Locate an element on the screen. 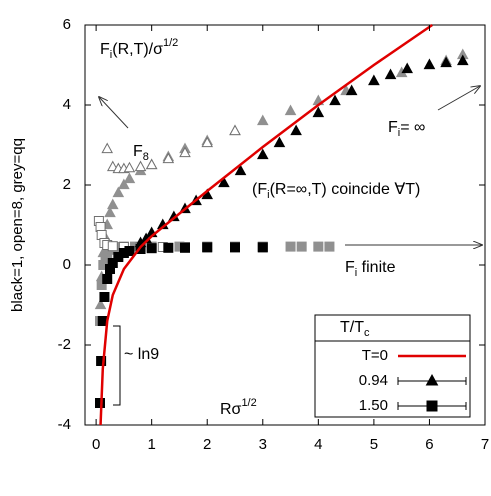  y-tick-label: 0 is located at coordinates (67, 264).